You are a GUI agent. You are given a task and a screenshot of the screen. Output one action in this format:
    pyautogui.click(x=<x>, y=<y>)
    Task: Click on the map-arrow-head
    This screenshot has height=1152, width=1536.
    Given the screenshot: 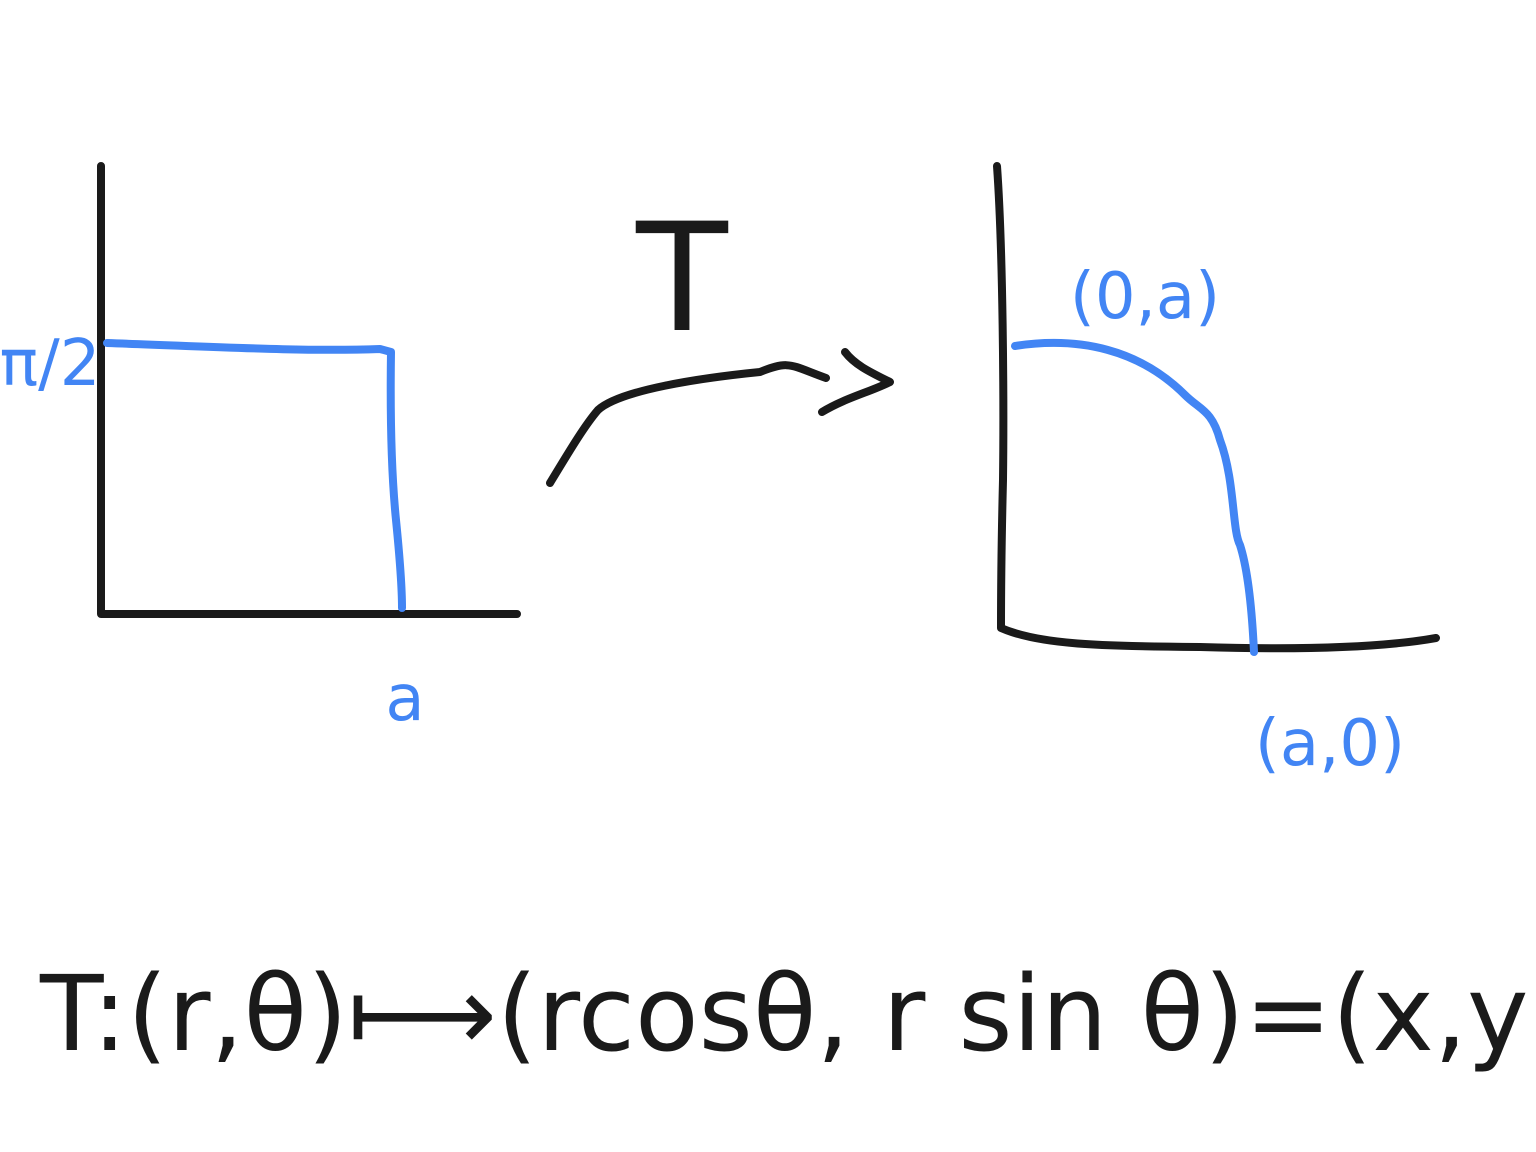 What is the action you would take?
    pyautogui.click(x=856, y=382)
    